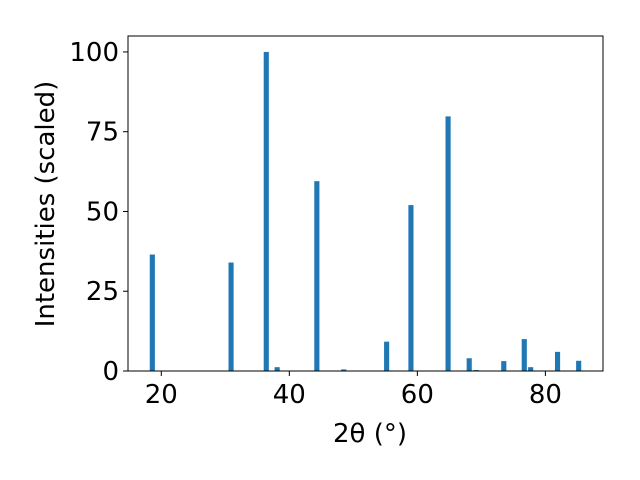  Describe the element at coordinates (102, 212) in the screenshot. I see `y-tick-label: 50` at that location.